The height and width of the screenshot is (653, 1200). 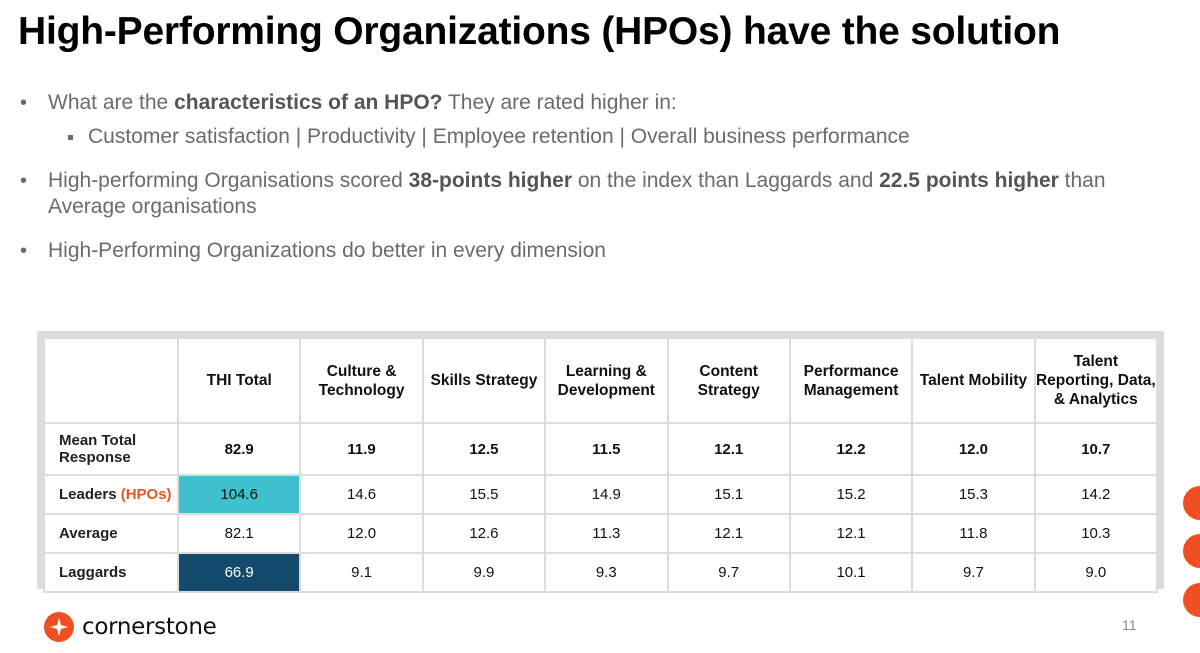 I want to click on table-cell: 12.5, so click(x=484, y=449).